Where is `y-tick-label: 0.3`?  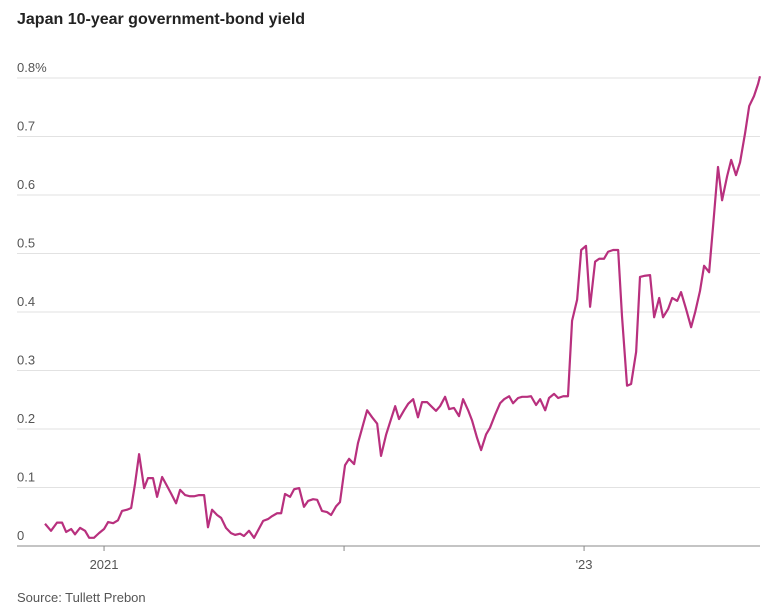 y-tick-label: 0.3 is located at coordinates (26, 360).